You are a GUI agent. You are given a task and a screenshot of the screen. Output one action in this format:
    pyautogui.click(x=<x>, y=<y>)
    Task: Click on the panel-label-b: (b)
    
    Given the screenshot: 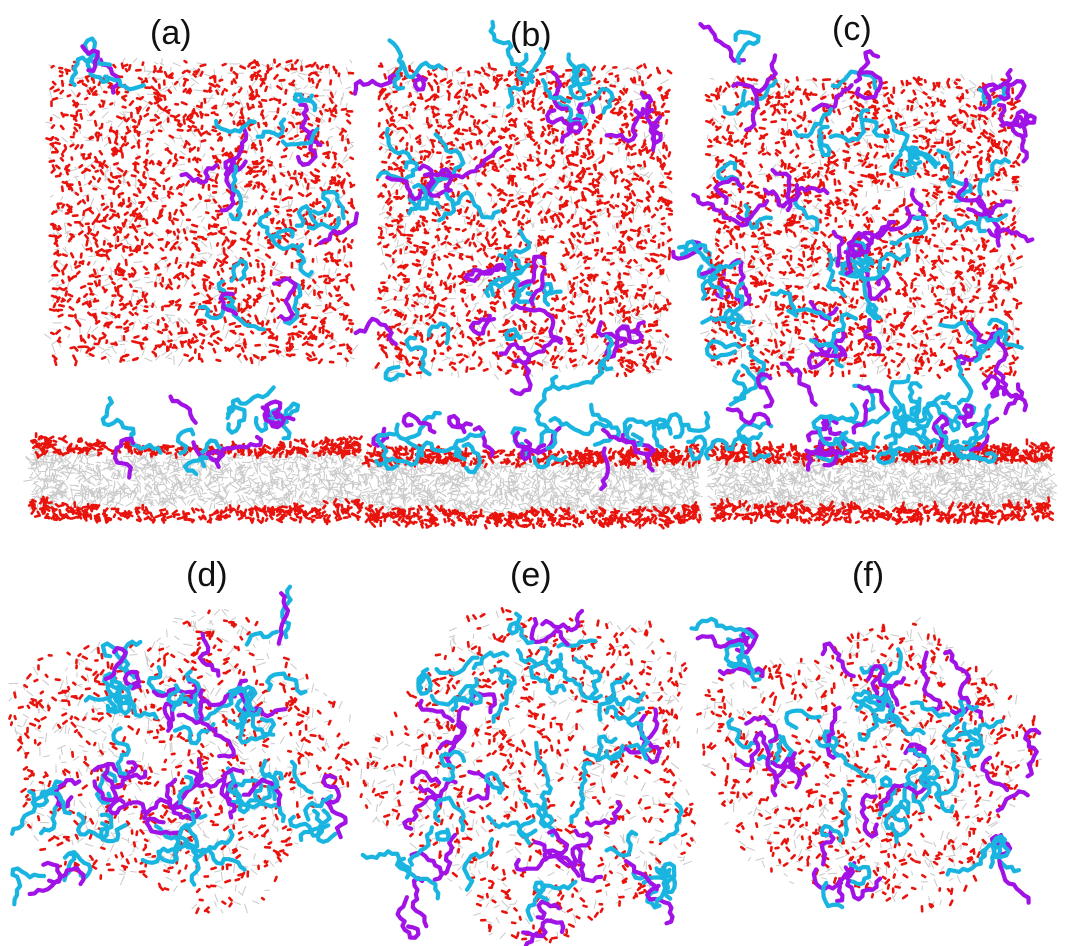 What is the action you would take?
    pyautogui.click(x=531, y=35)
    